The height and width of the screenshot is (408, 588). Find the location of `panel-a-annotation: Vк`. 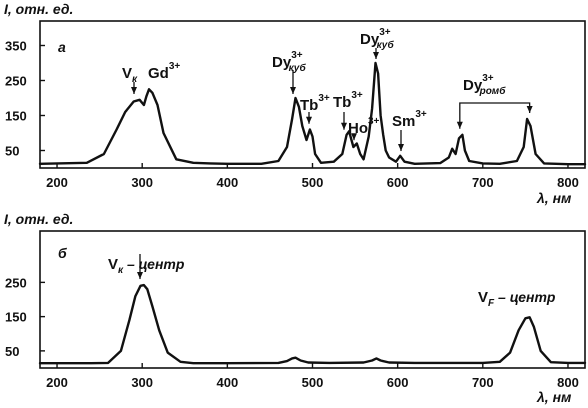

panel-a-annotation: Vк is located at coordinates (130, 79).